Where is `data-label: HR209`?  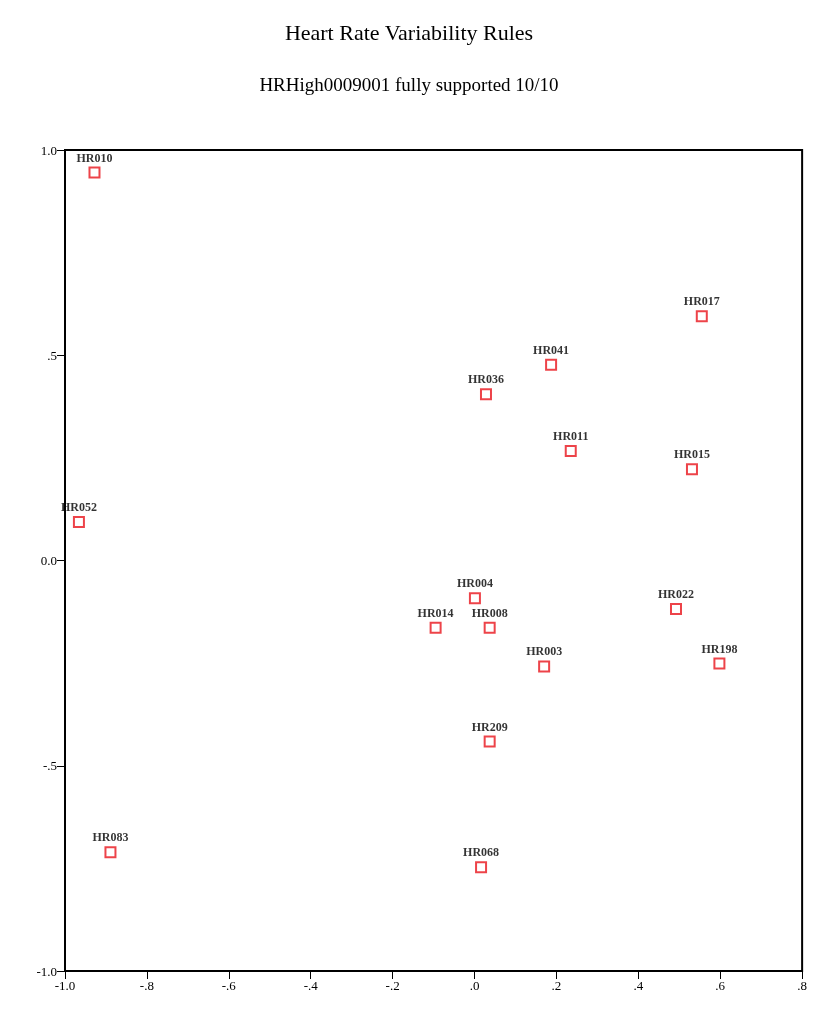 data-label: HR209 is located at coordinates (489, 726).